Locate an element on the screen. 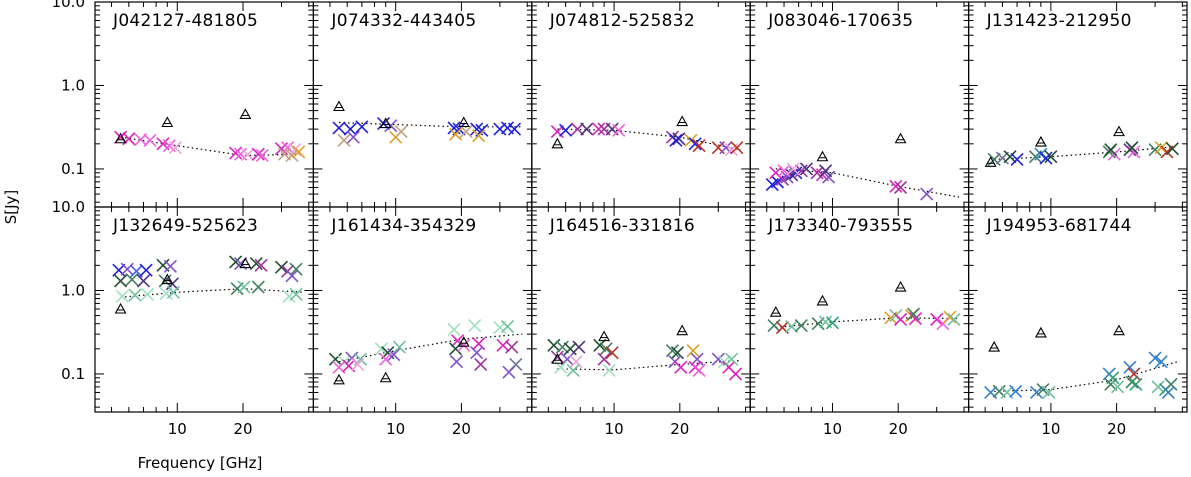 Image resolution: width=1191 pixels, height=477 pixels. y-tick-label: 1.0 is located at coordinates (73, 290).